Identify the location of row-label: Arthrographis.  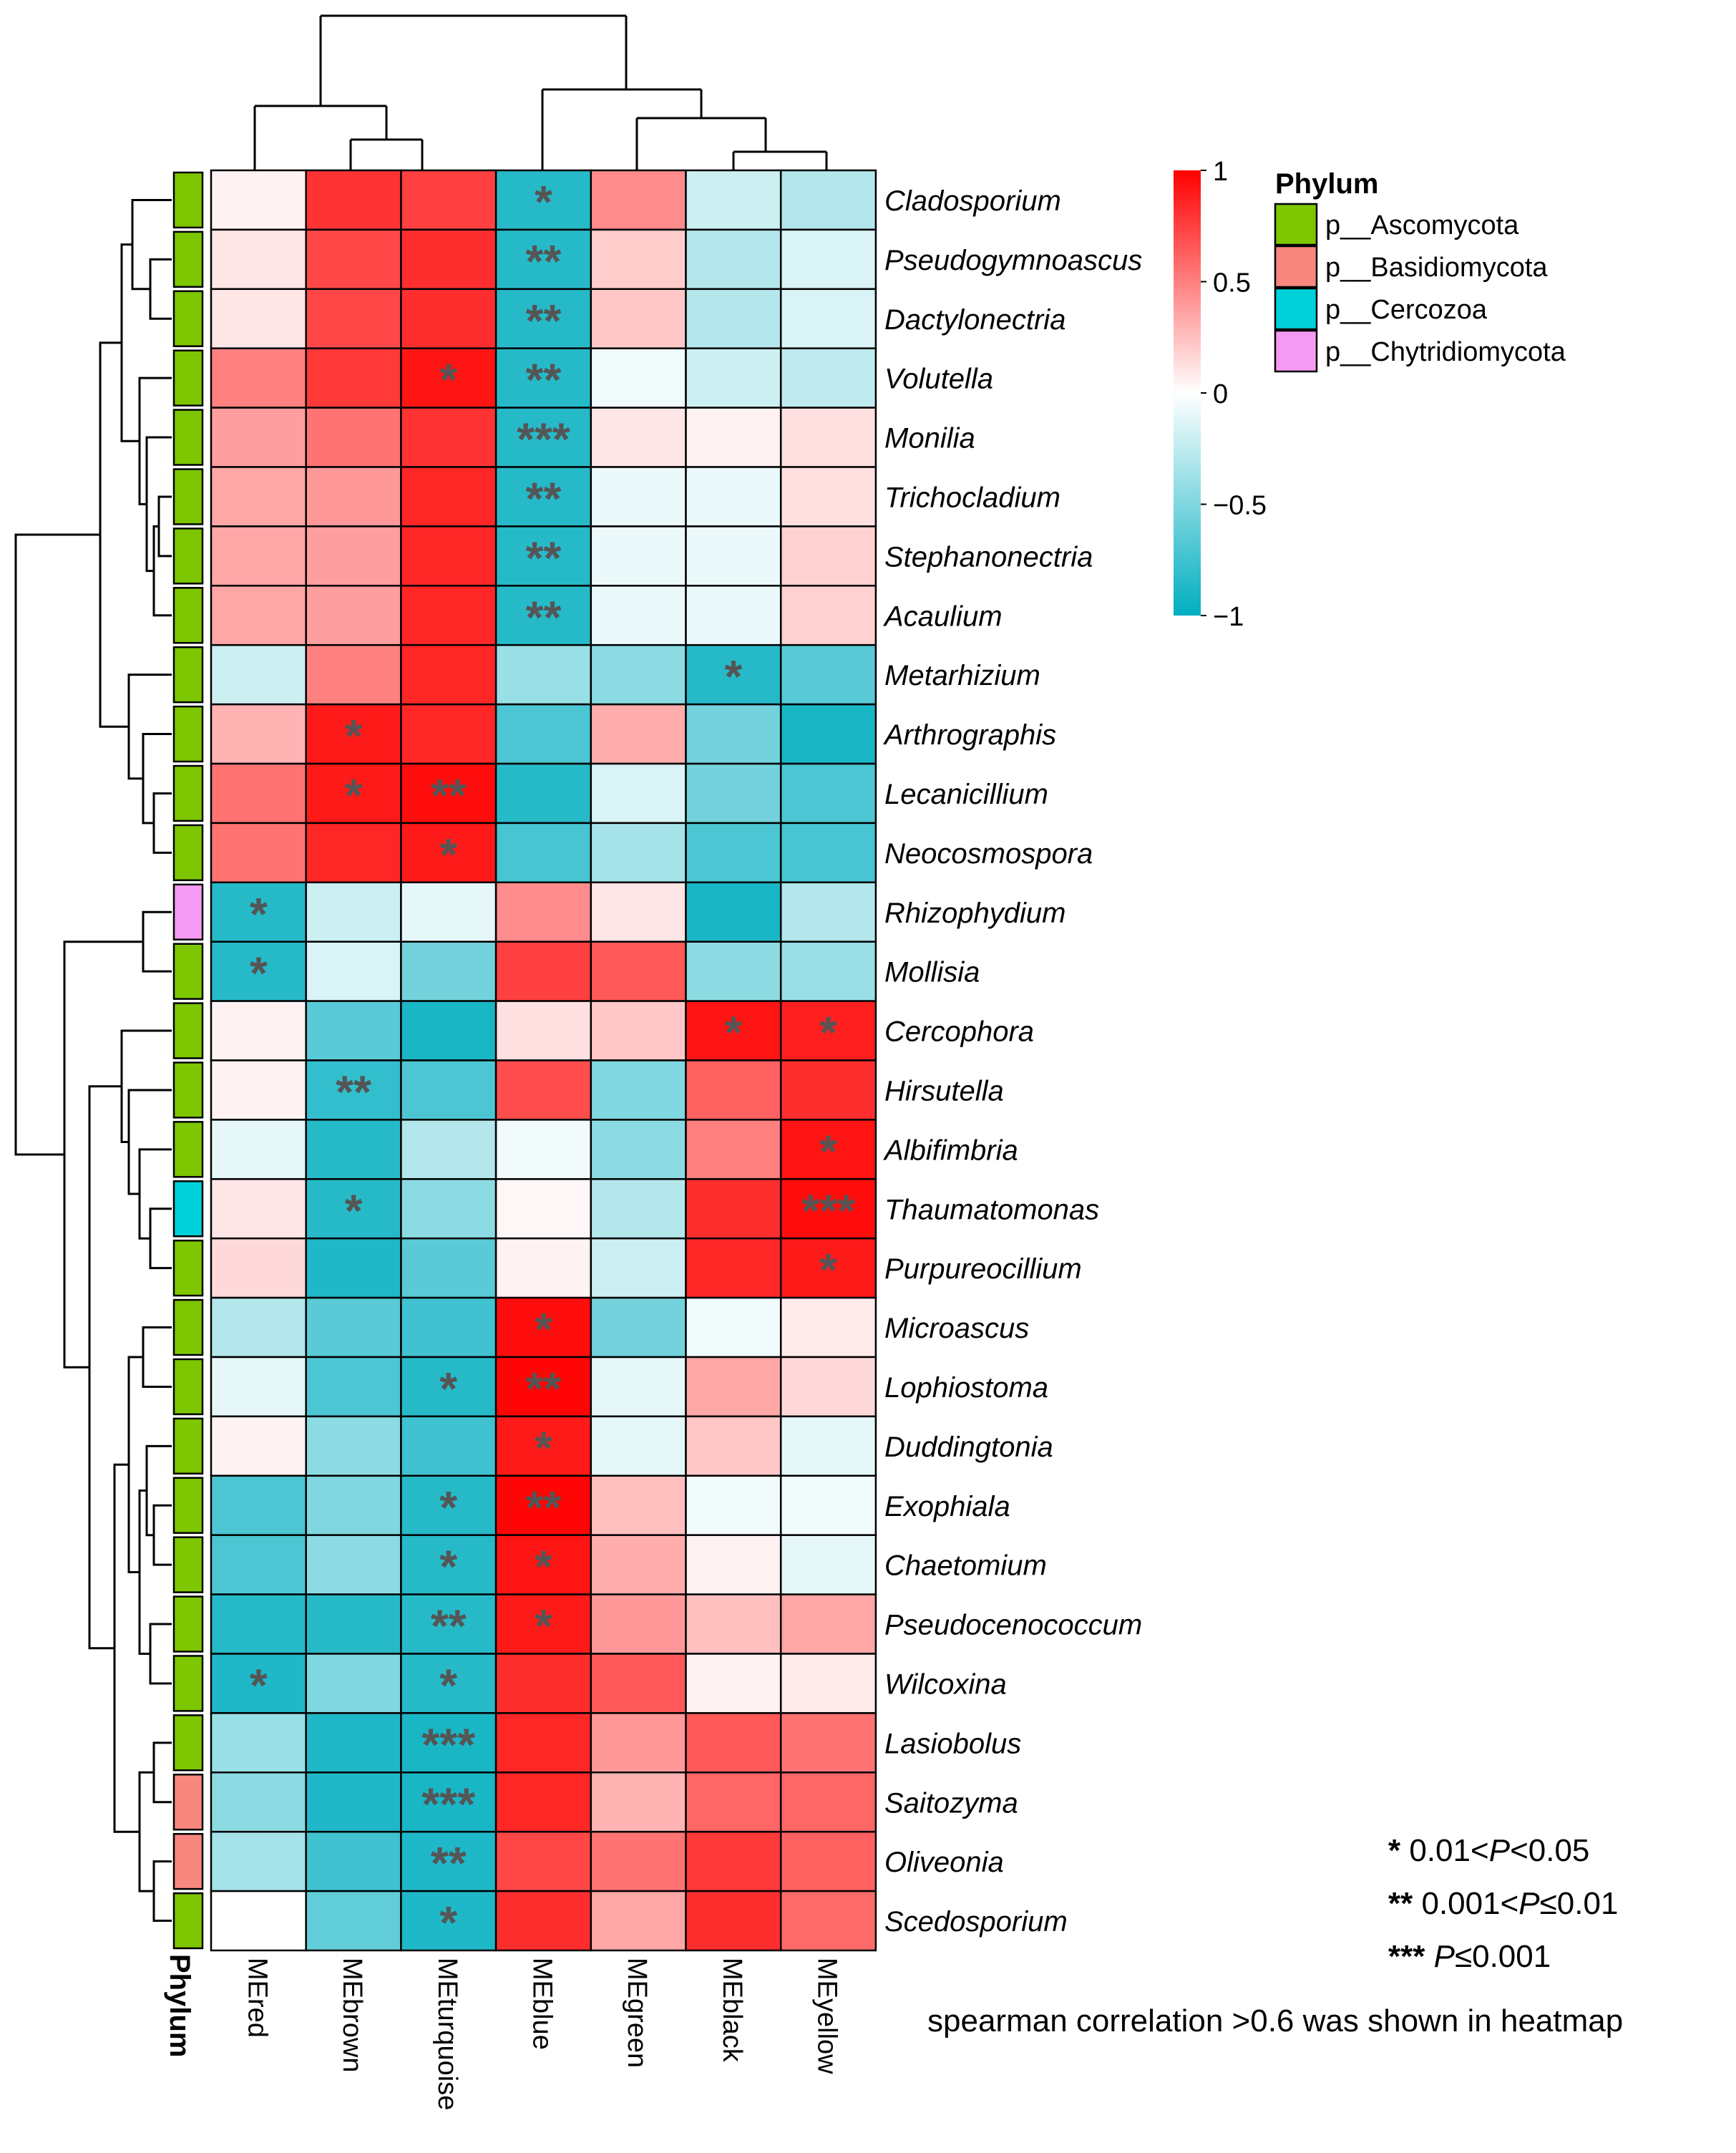
(970, 735).